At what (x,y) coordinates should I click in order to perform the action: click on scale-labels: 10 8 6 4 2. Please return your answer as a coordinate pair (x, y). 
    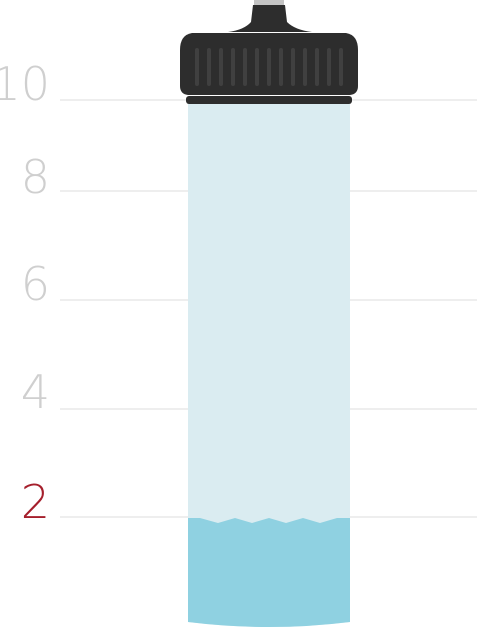
    Looking at the image, I should click on (25, 293).